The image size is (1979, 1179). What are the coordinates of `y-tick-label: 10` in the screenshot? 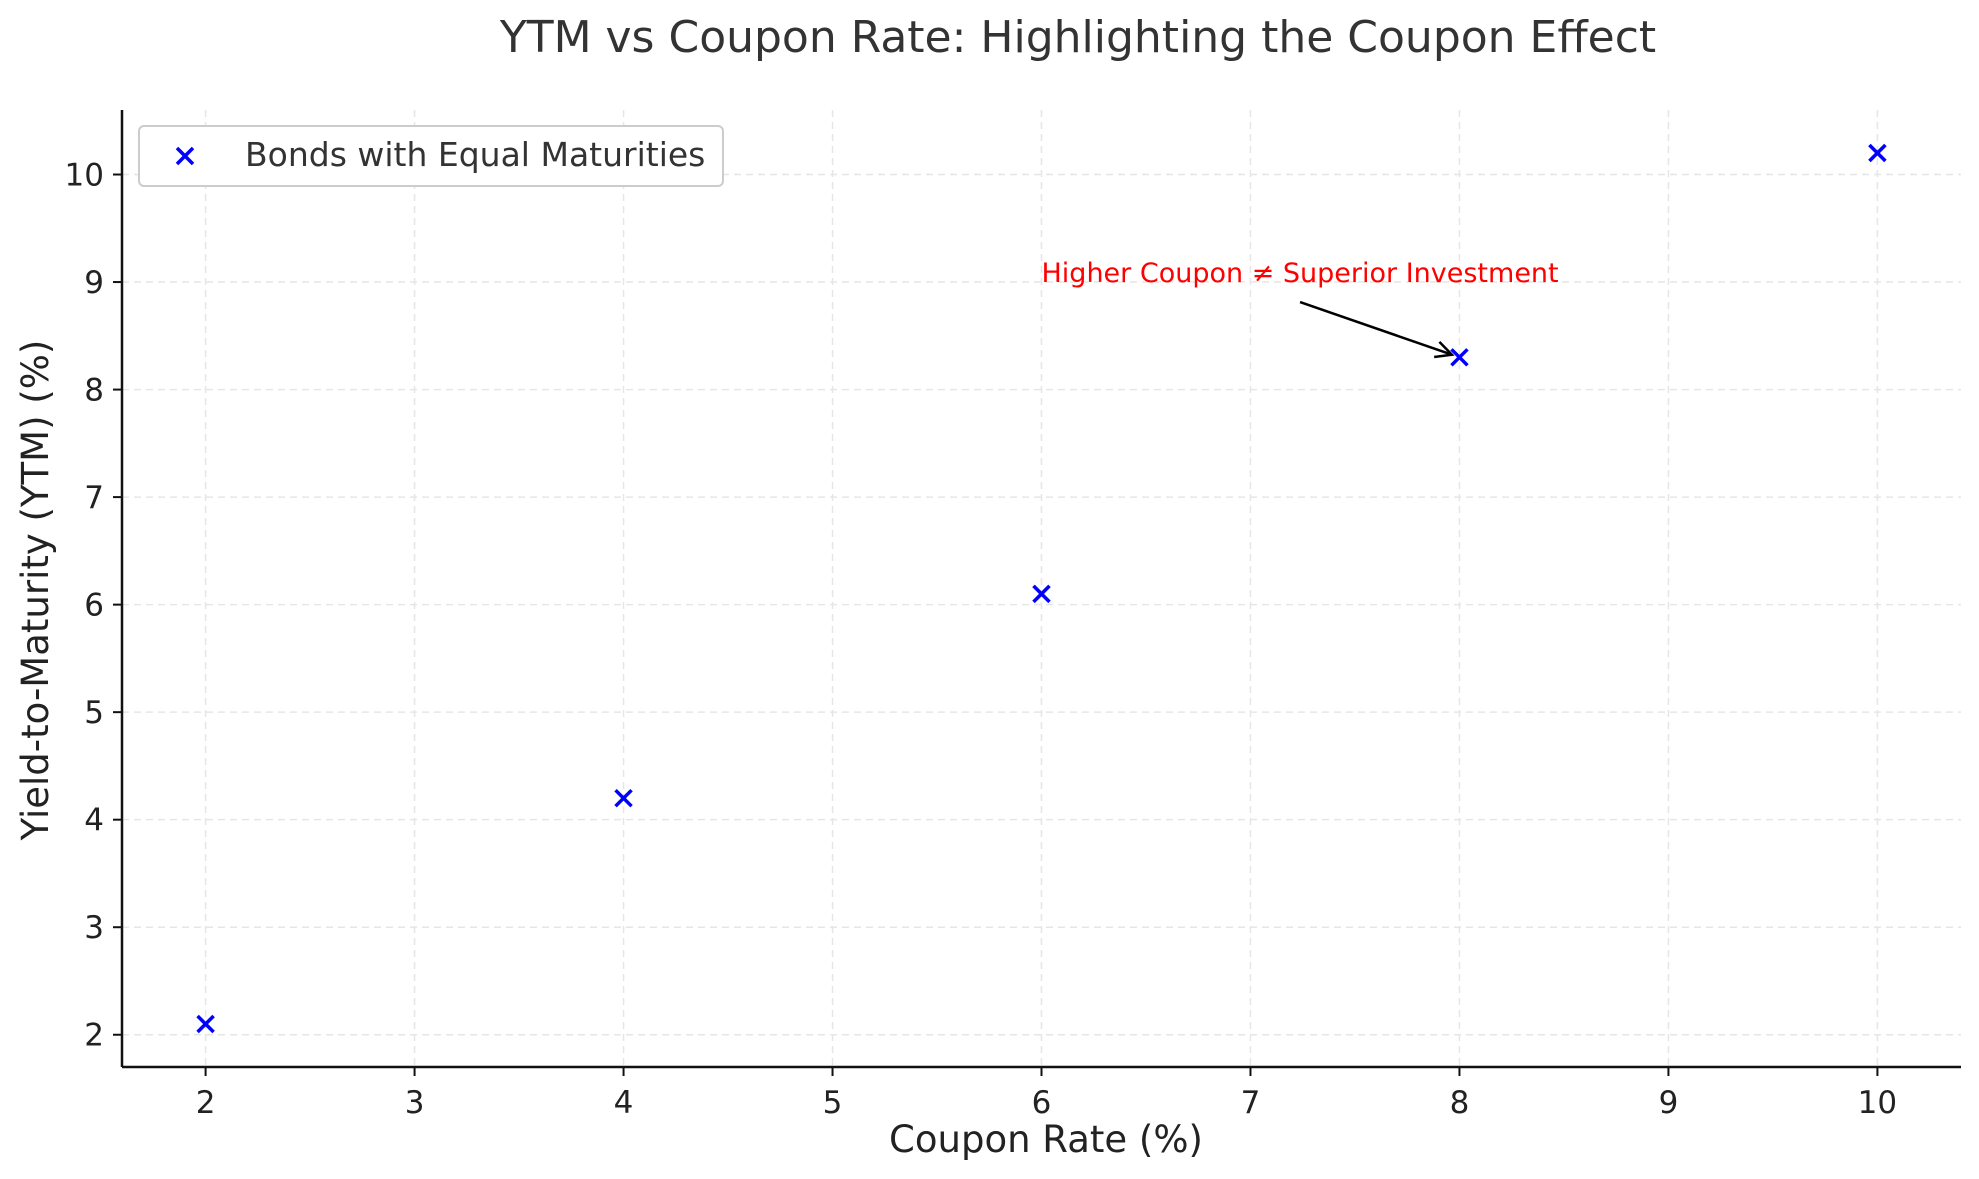 It's located at (84, 176).